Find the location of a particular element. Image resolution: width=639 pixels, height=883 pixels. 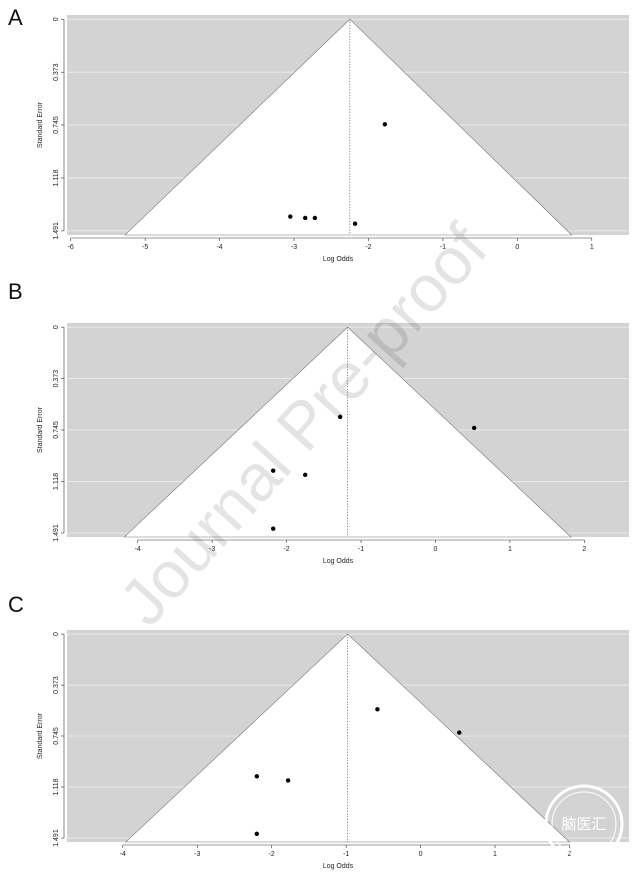

logo-inner-ring is located at coordinates (584, 824).